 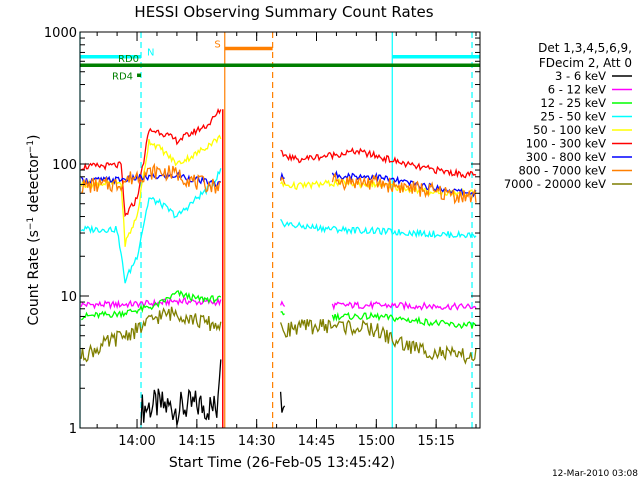 What do you see at coordinates (566, 144) in the screenshot?
I see `legend-label: 100 - 300 keV` at bounding box center [566, 144].